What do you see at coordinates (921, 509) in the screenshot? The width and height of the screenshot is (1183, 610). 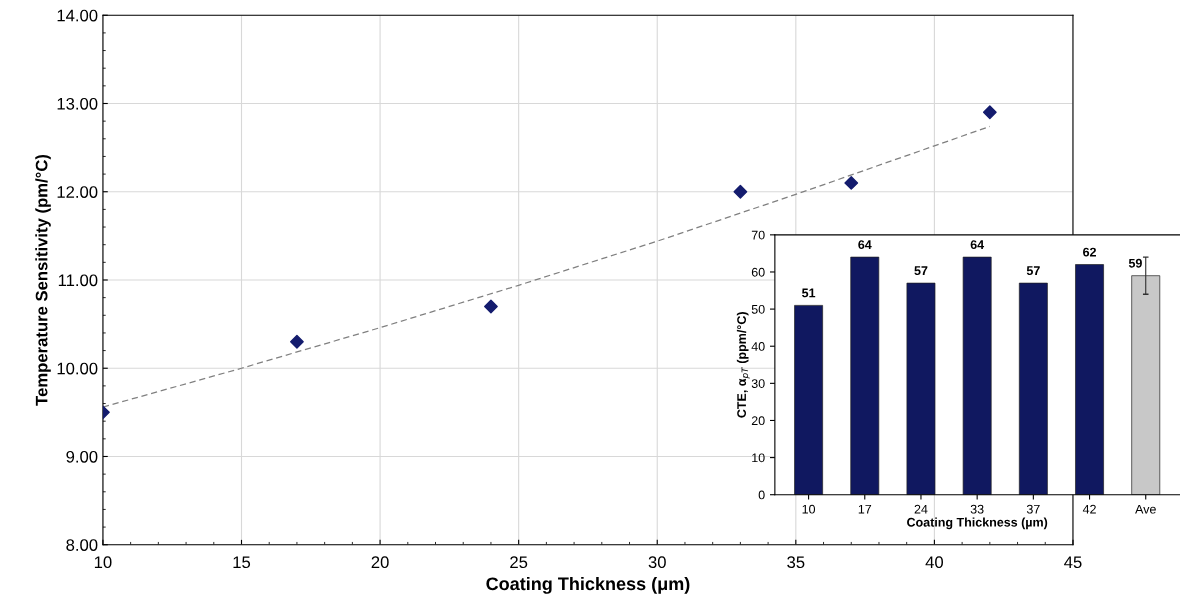 I see `x-tick-label: 24` at bounding box center [921, 509].